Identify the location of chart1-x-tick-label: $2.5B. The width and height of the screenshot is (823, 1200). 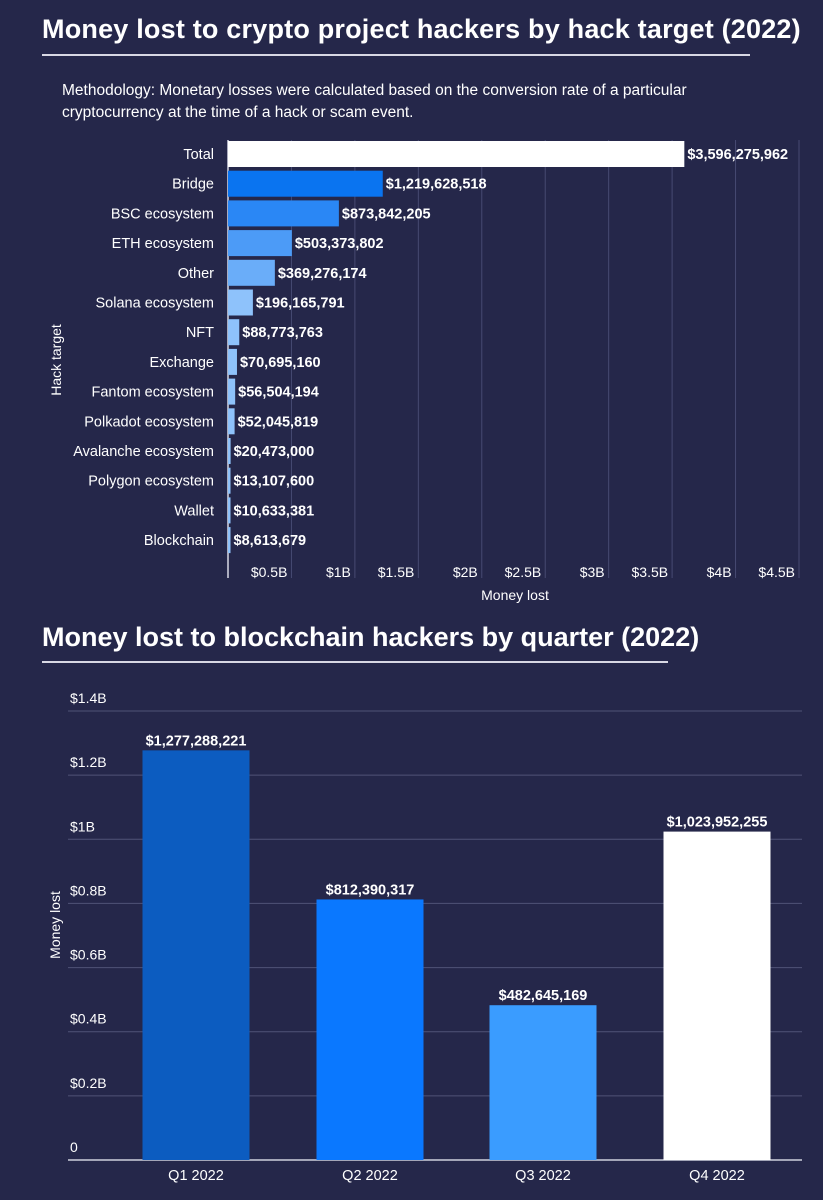
(523, 572).